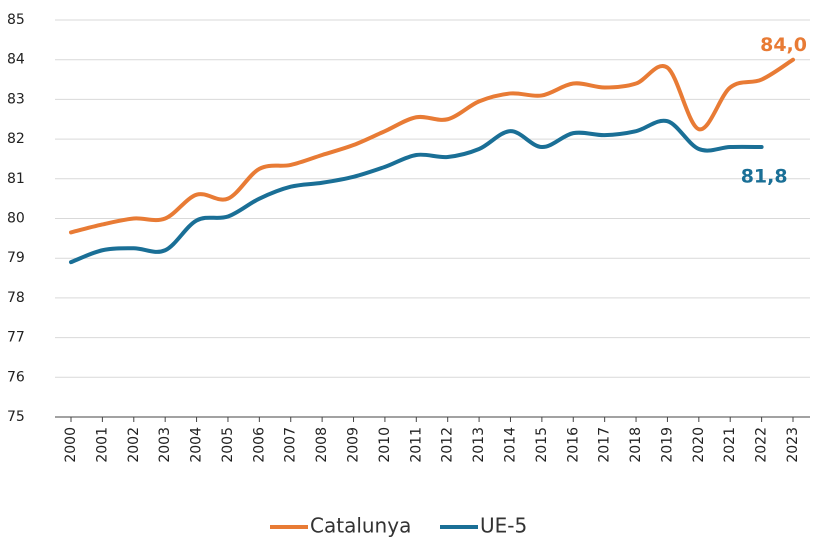  Describe the element at coordinates (16, 20) in the screenshot. I see `y-tick-label: 85` at that location.